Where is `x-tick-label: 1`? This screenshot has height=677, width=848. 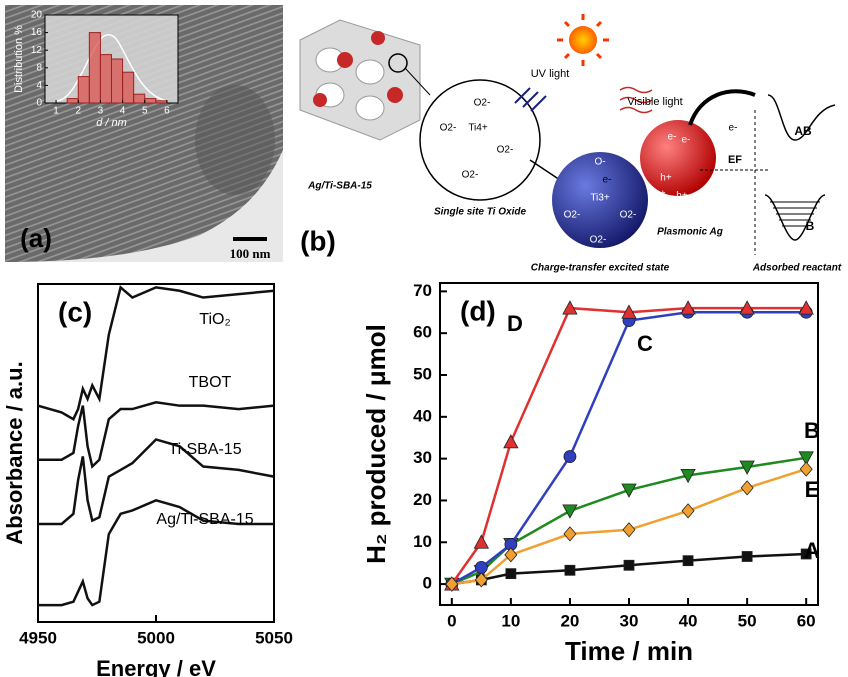
x-tick-label: 1 is located at coordinates (56, 111).